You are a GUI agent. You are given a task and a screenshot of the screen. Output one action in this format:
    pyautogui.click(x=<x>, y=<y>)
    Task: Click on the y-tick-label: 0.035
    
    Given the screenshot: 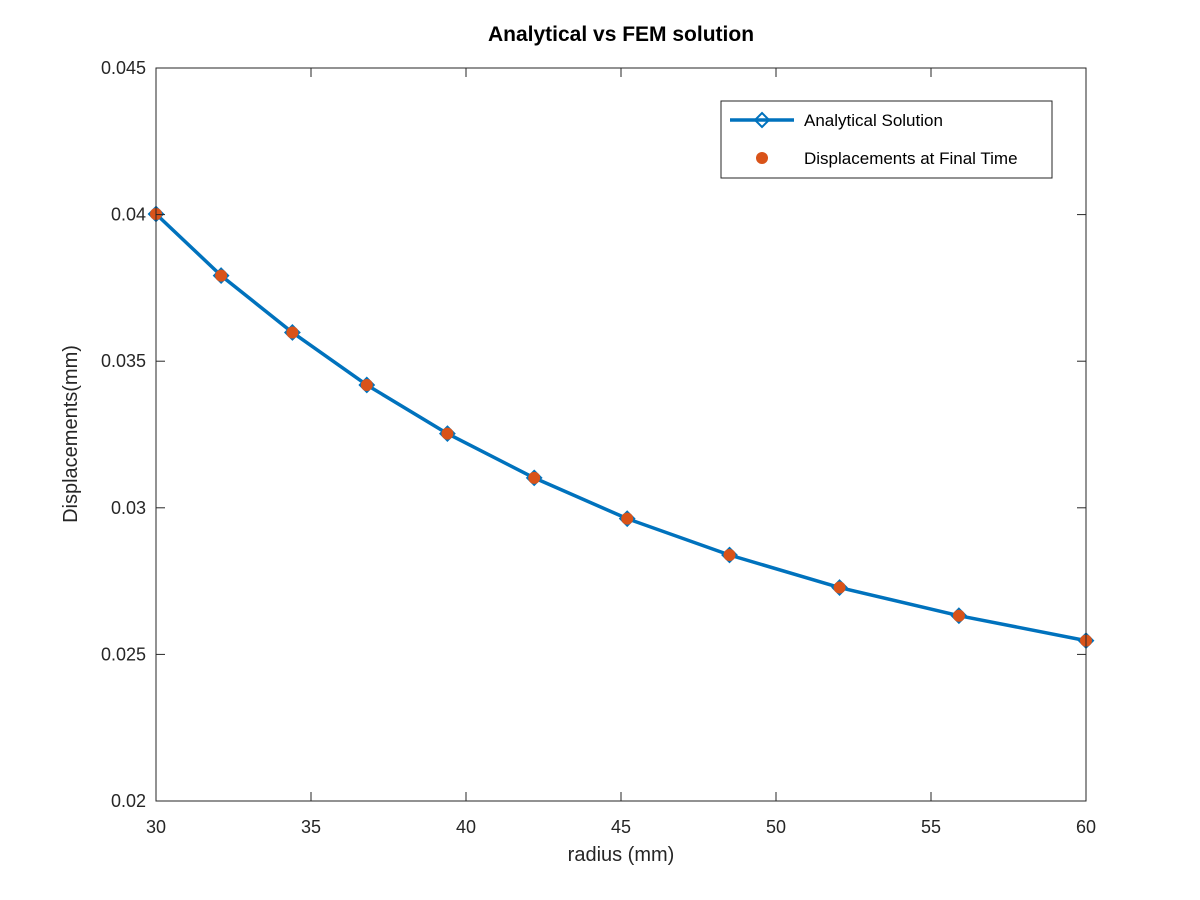 What is the action you would take?
    pyautogui.click(x=123, y=361)
    